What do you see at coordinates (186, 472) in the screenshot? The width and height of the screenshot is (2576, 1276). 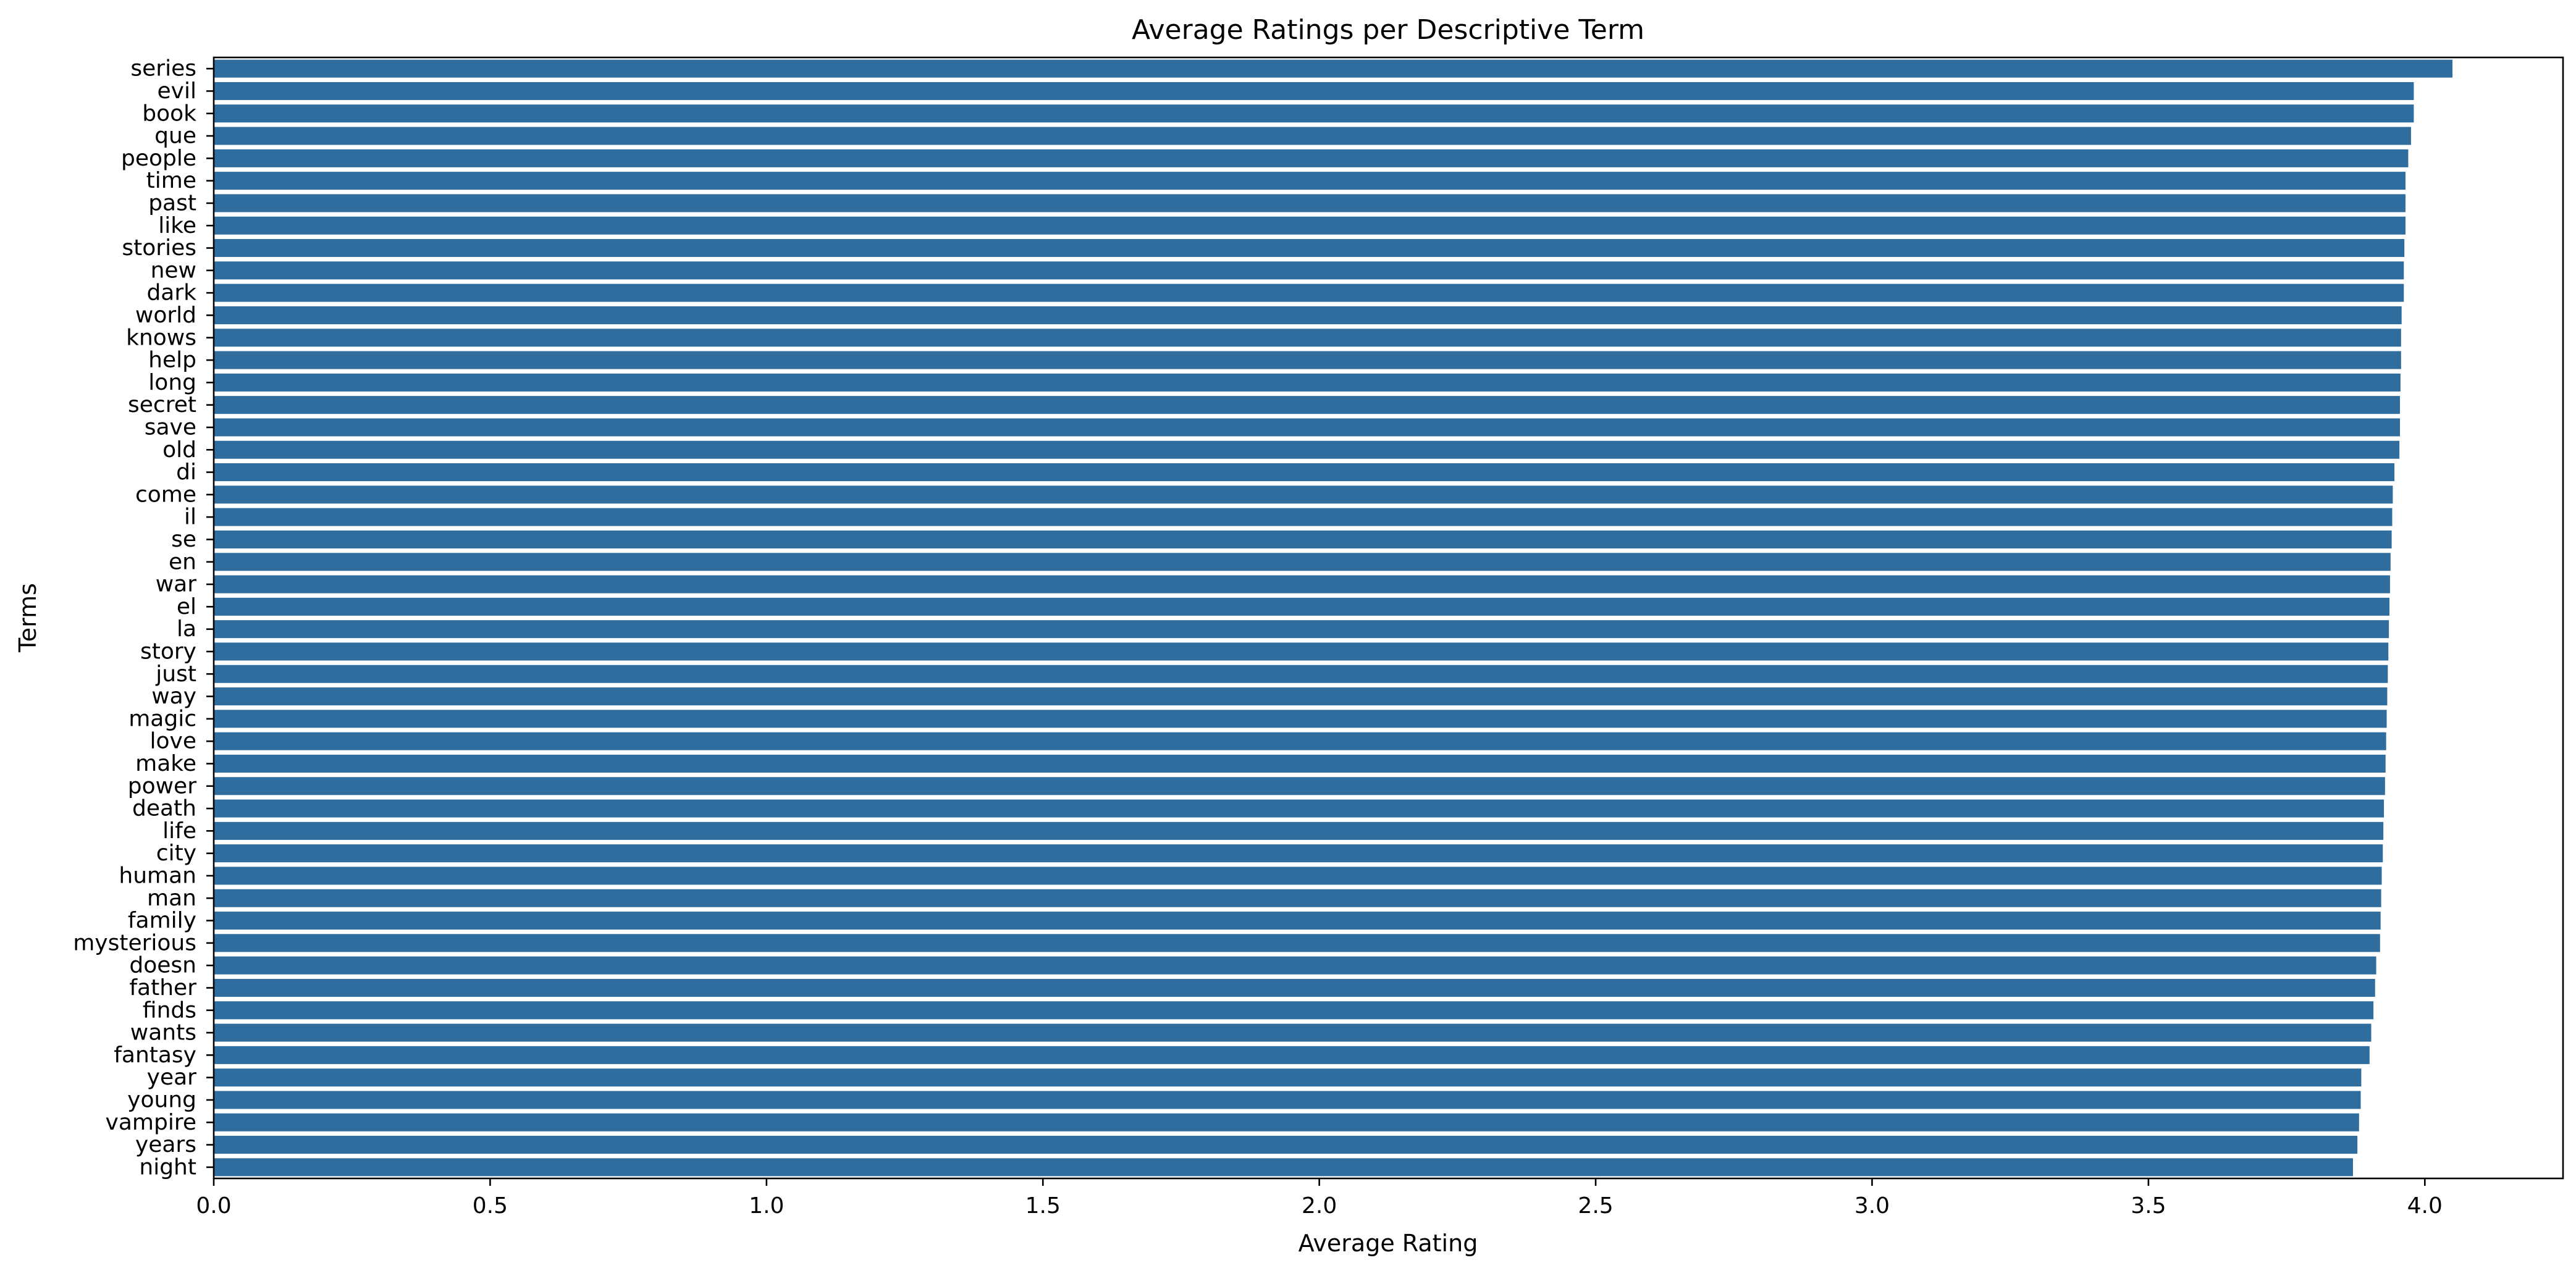 I see `category-label-di: di` at bounding box center [186, 472].